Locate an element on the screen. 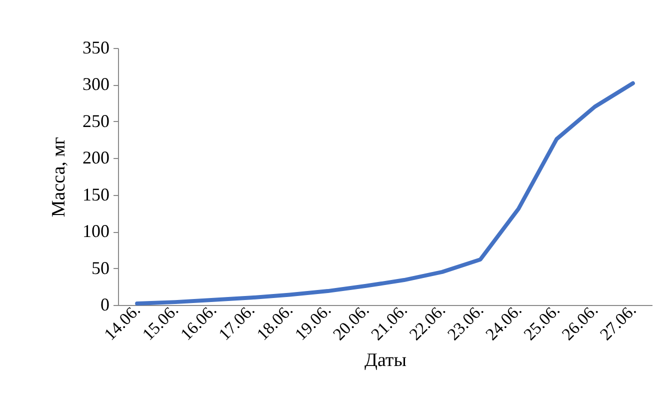 The width and height of the screenshot is (667, 416). y-tick-label: 250 is located at coordinates (96, 120).